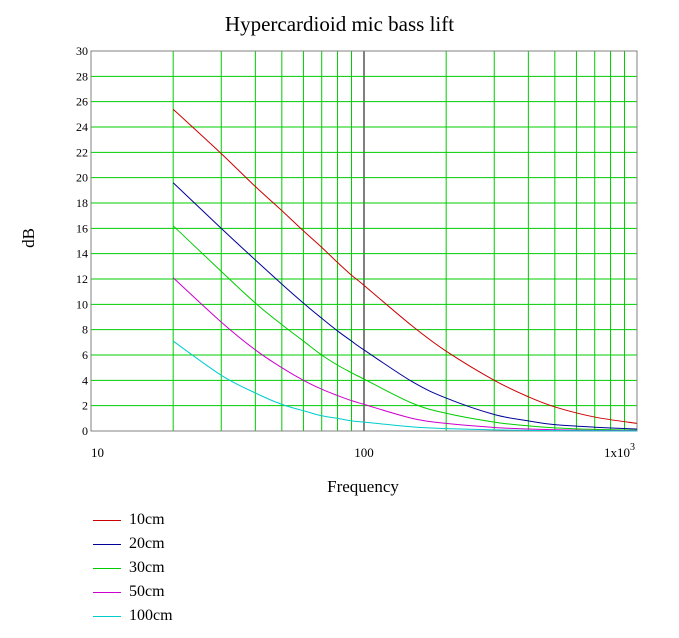  I want to click on y-tick-label: 18, so click(82, 203).